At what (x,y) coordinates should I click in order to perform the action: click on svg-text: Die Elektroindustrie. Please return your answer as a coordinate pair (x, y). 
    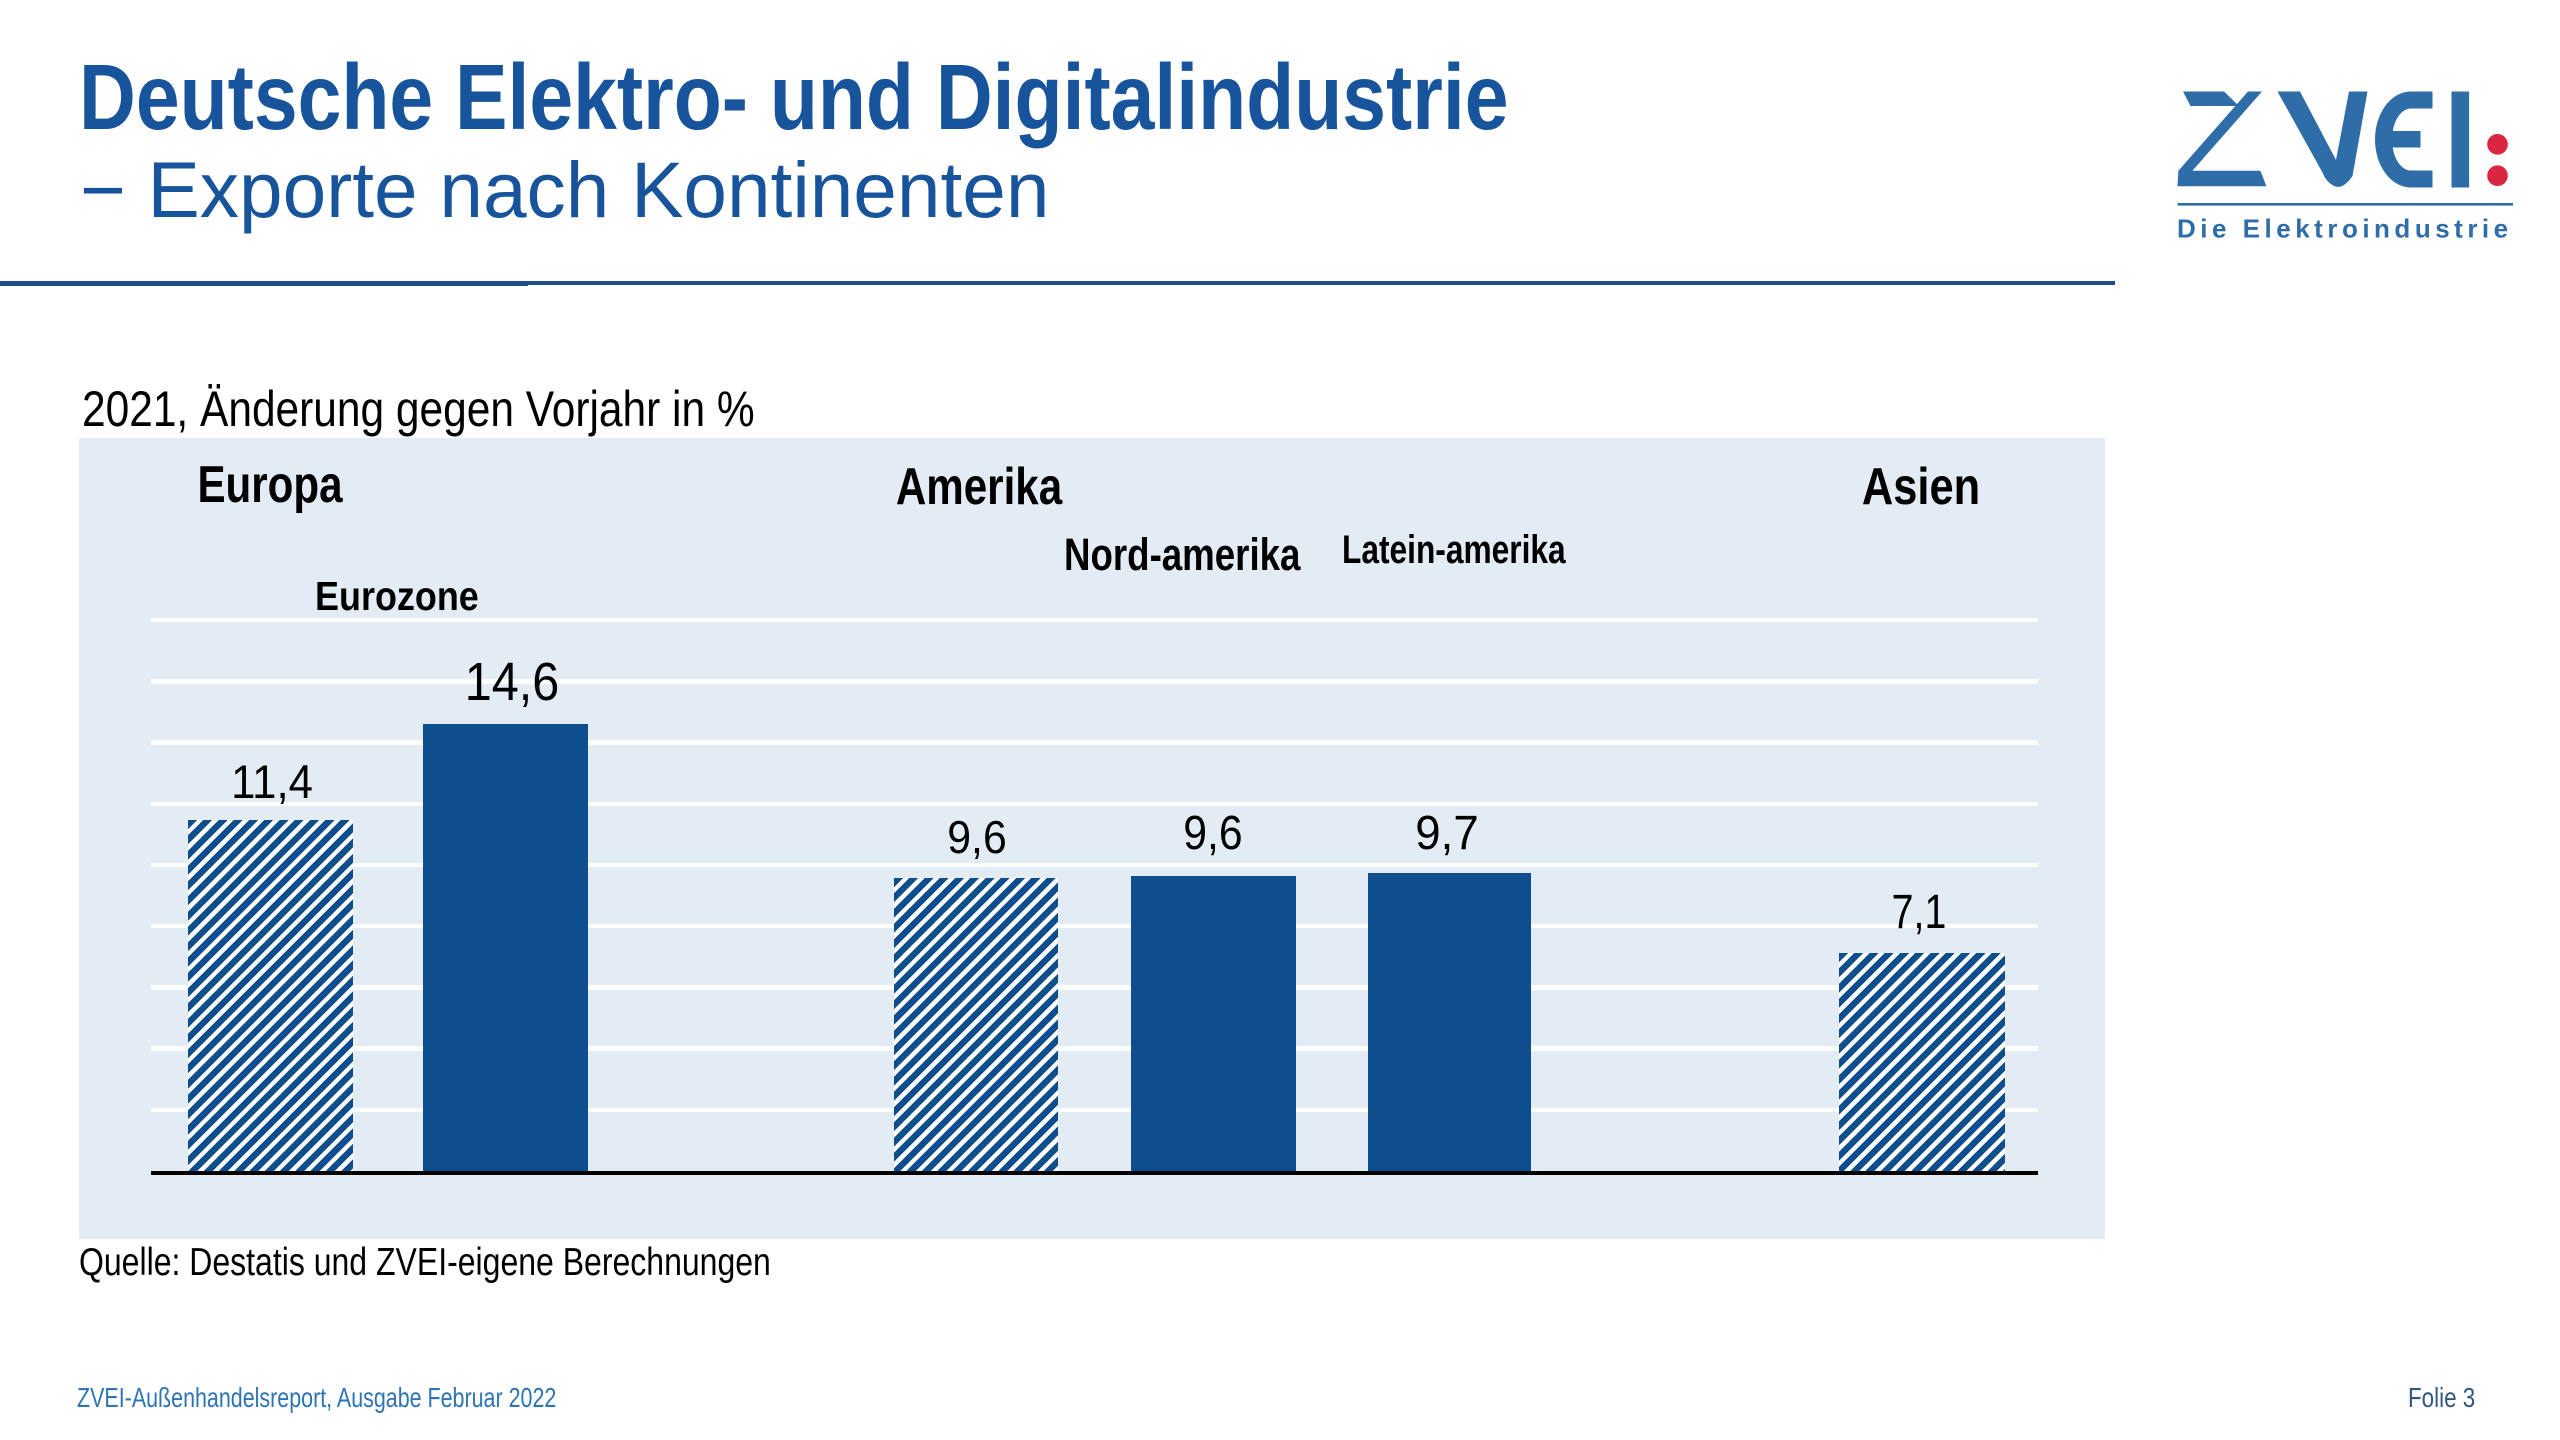
    Looking at the image, I should click on (2345, 229).